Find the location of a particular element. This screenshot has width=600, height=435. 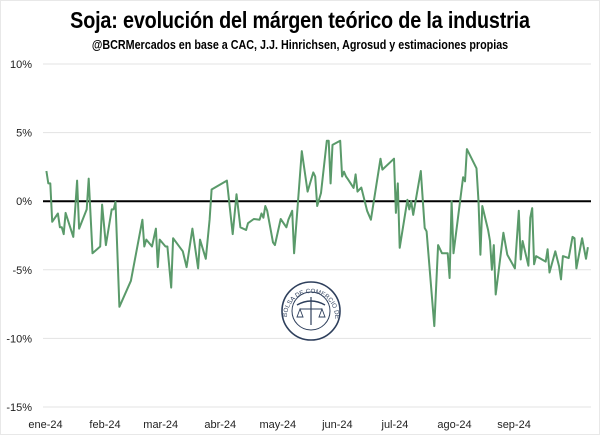

x-tick-label: may-24 is located at coordinates (277, 425).